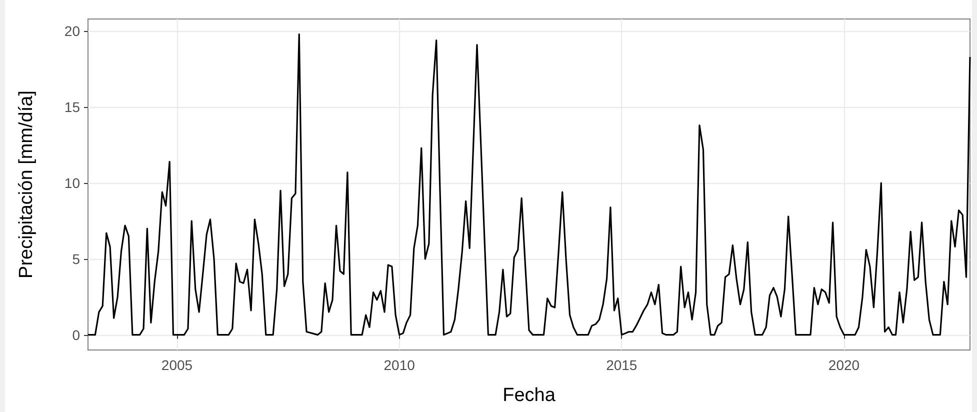 This screenshot has width=977, height=412. What do you see at coordinates (76, 258) in the screenshot?
I see `y-tick-label: 5` at bounding box center [76, 258].